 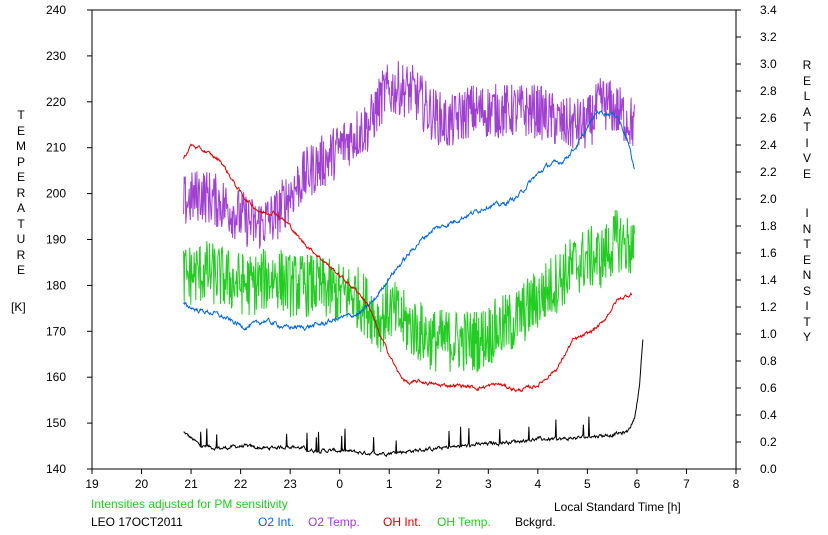 I want to click on right-tick-label: 3.0, so click(x=768, y=64).